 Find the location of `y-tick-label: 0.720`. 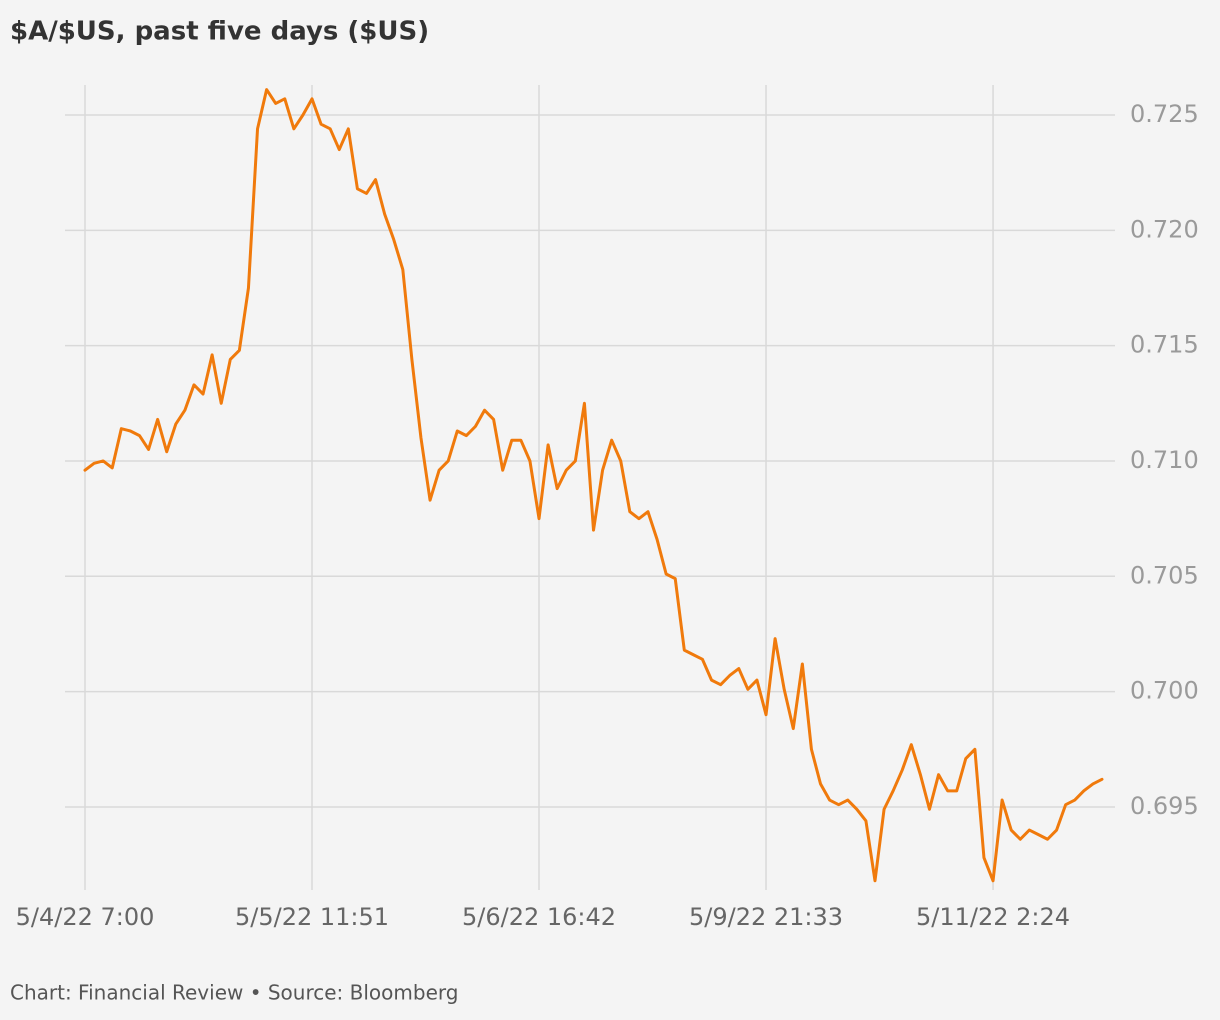

y-tick-label: 0.720 is located at coordinates (1164, 229).